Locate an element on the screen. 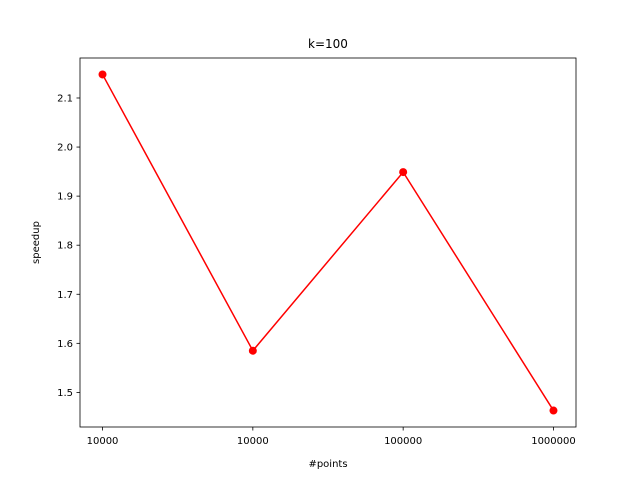  y-tick-label: 1.5 is located at coordinates (65, 393).